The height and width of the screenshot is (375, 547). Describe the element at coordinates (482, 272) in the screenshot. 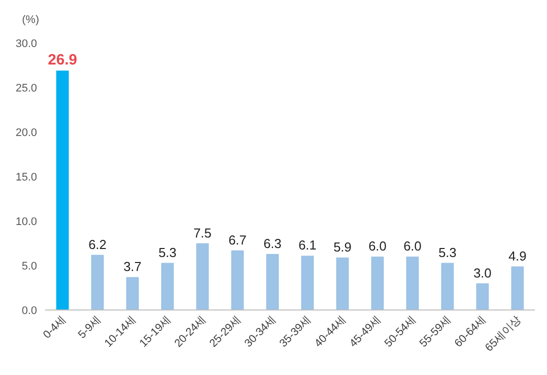

I see `data-label: 3.0` at that location.